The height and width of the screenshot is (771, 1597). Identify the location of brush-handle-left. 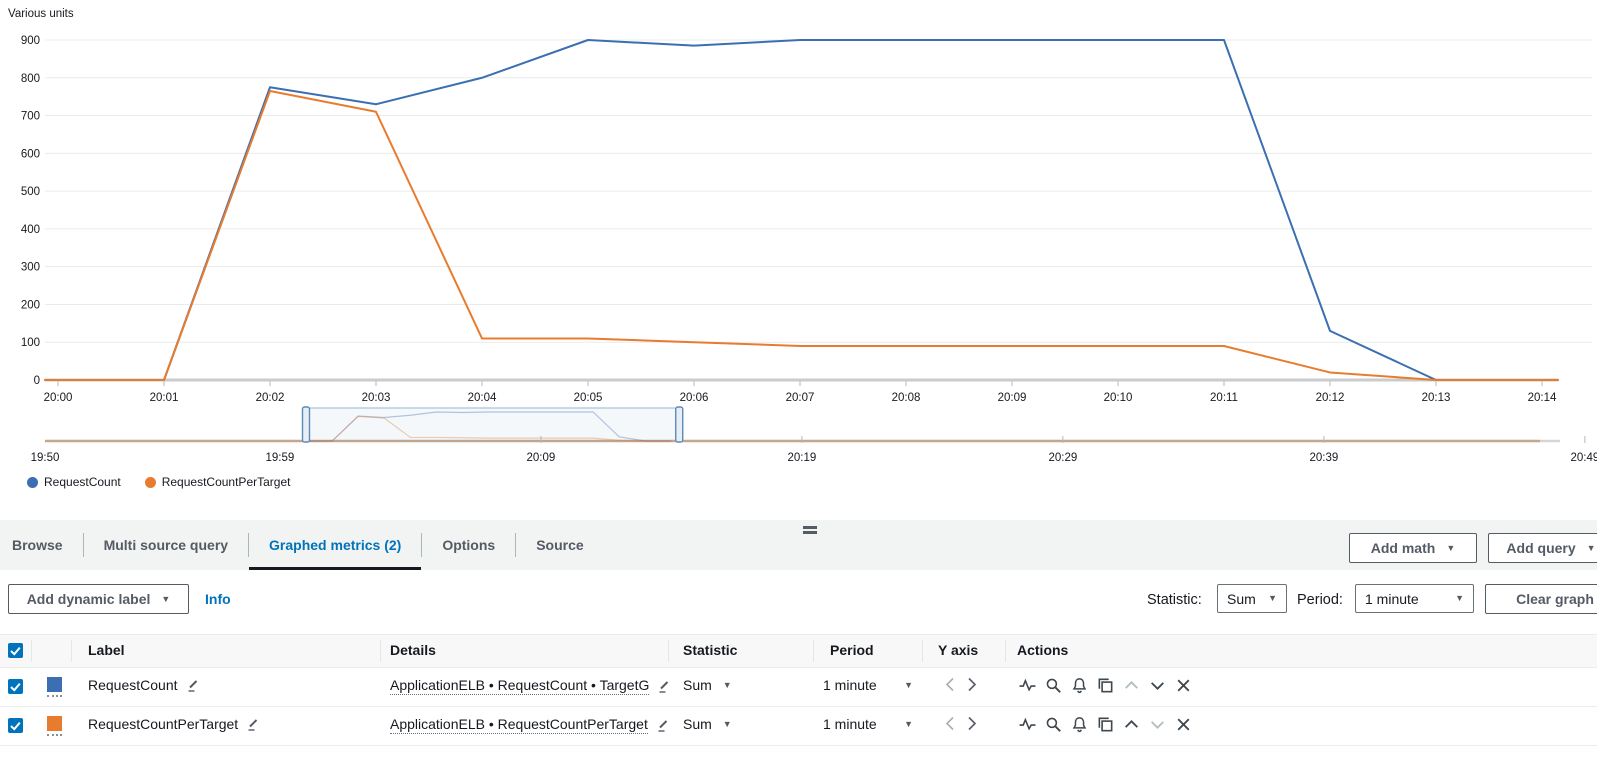
(306, 424).